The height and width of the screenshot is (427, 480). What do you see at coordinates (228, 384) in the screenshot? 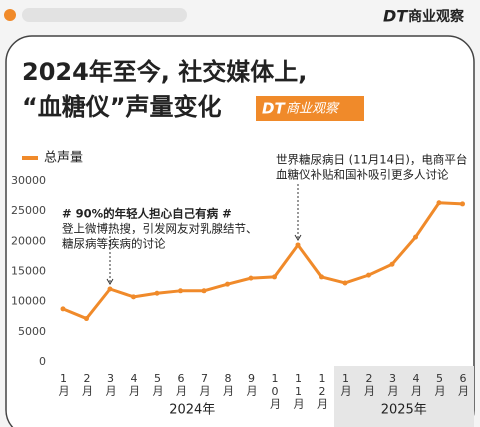
I see `x-tick-label: 8月` at bounding box center [228, 384].